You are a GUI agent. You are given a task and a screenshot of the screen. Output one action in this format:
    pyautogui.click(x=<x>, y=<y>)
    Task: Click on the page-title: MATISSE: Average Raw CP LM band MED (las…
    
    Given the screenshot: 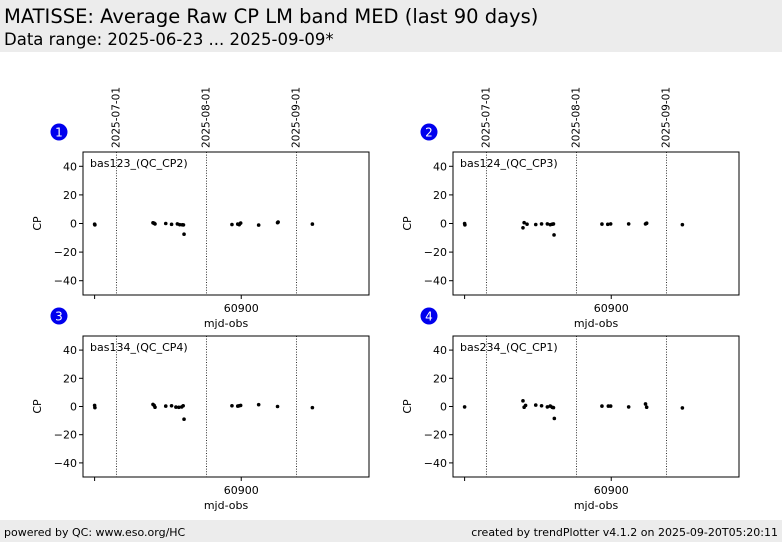 What is the action you would take?
    pyautogui.click(x=271, y=16)
    